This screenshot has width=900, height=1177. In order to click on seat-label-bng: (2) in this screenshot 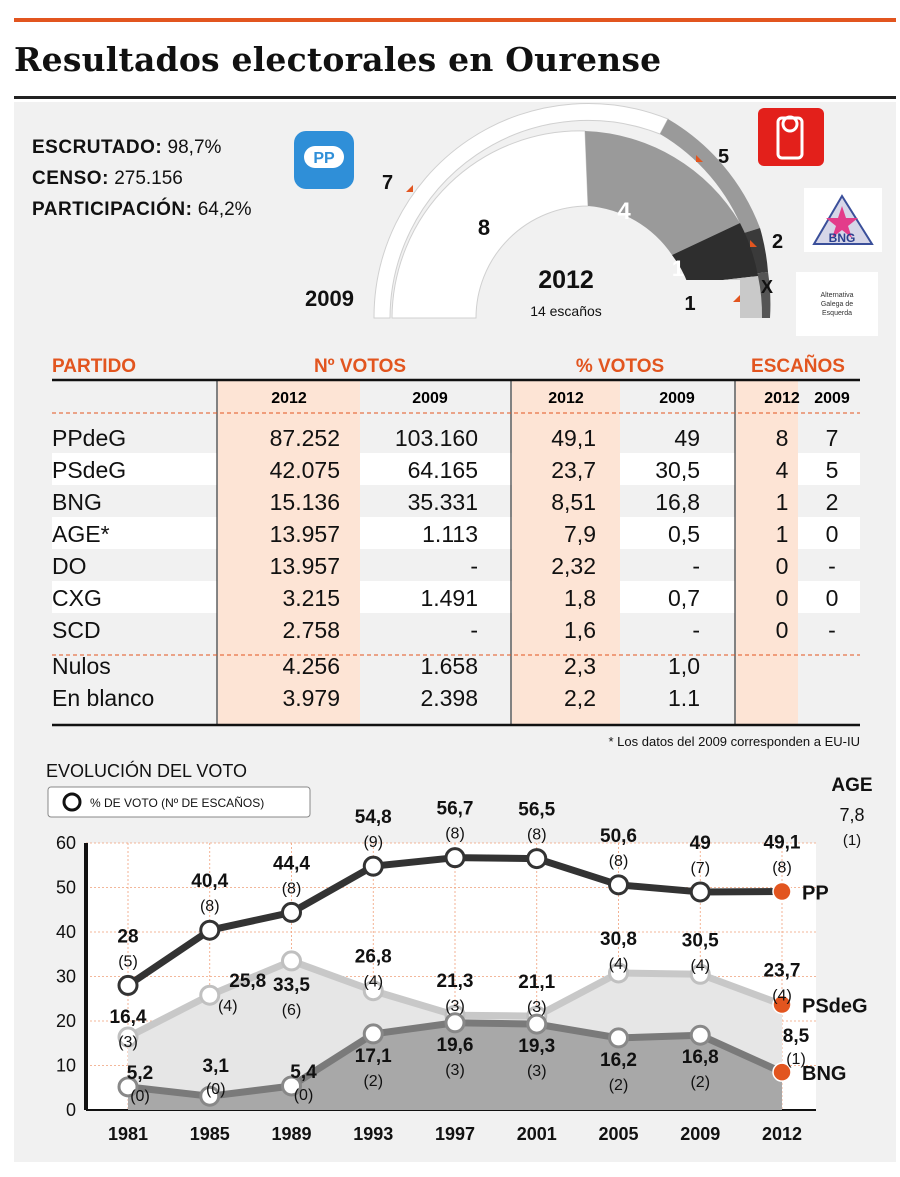, I will do `click(619, 1085)`.